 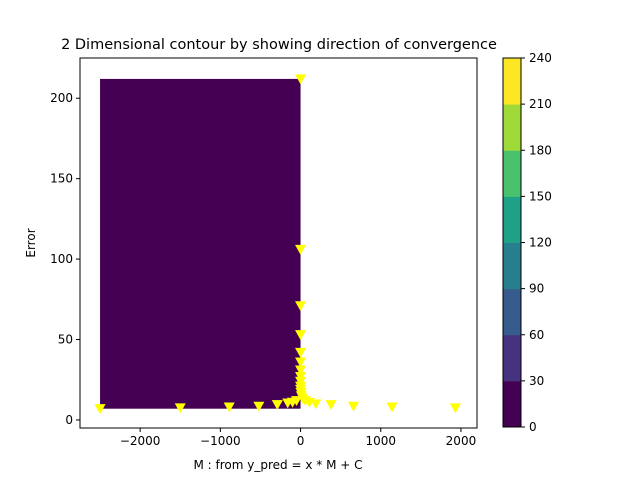 What do you see at coordinates (65, 340) in the screenshot?
I see `y-tick-label: 50` at bounding box center [65, 340].